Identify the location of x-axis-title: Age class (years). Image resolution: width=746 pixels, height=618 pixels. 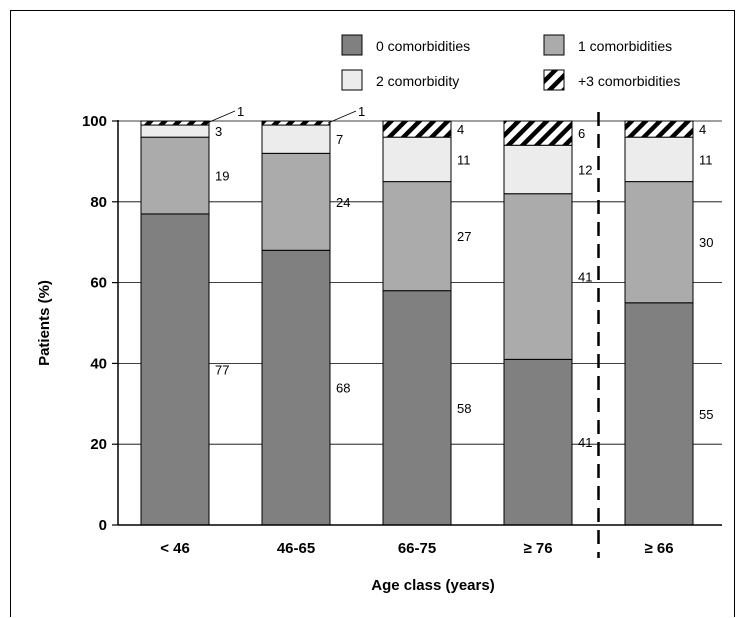
(432, 585).